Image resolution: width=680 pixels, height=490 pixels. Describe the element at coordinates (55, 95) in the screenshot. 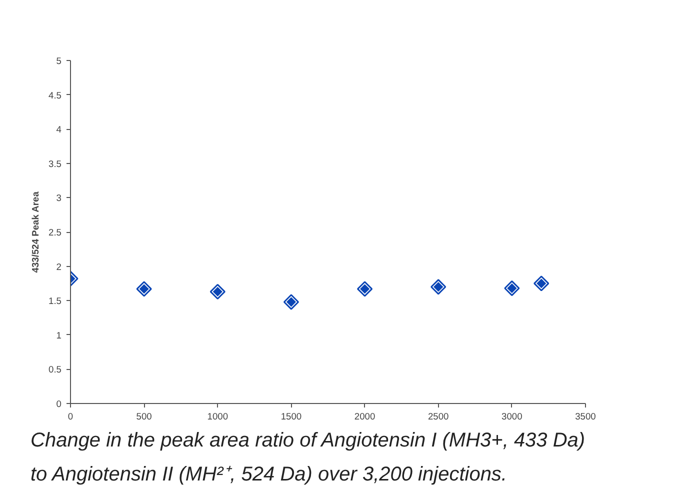

I see `y-tick-label: 4.5` at that location.